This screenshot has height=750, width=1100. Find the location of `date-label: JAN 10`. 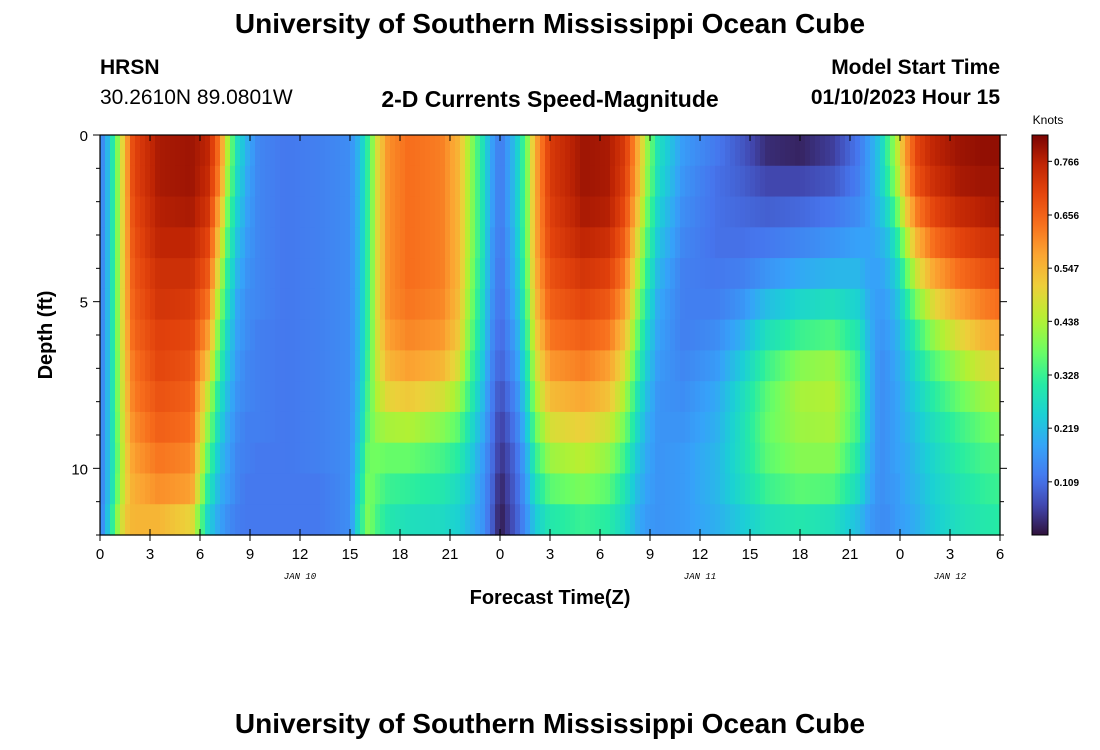

date-label: JAN 10 is located at coordinates (300, 577).